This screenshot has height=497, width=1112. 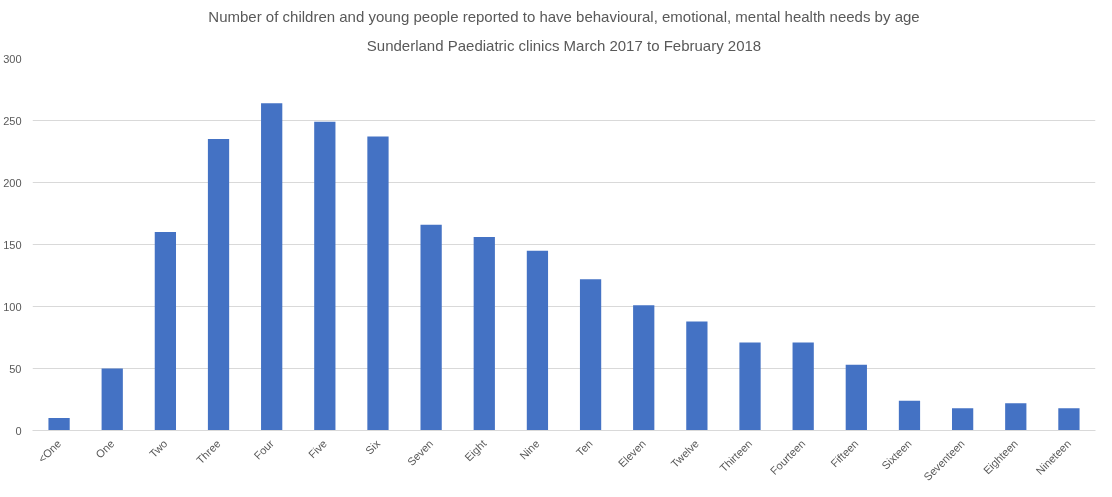 What do you see at coordinates (18, 430) in the screenshot?
I see `y-tick-label: 0` at bounding box center [18, 430].